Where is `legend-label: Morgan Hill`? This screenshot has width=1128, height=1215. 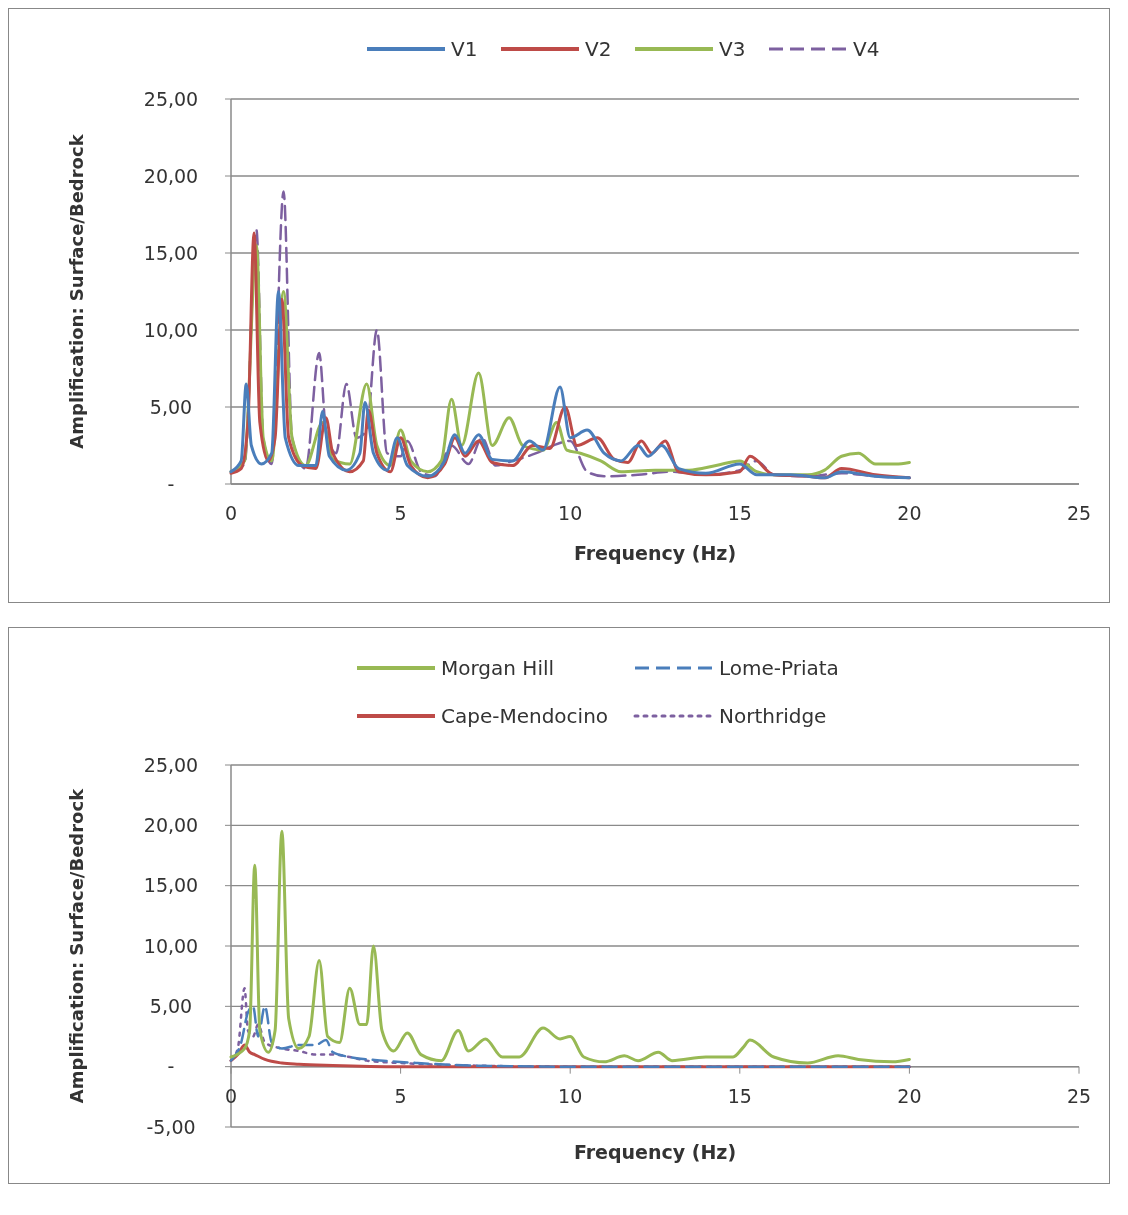 legend-label: Morgan Hill is located at coordinates (498, 668).